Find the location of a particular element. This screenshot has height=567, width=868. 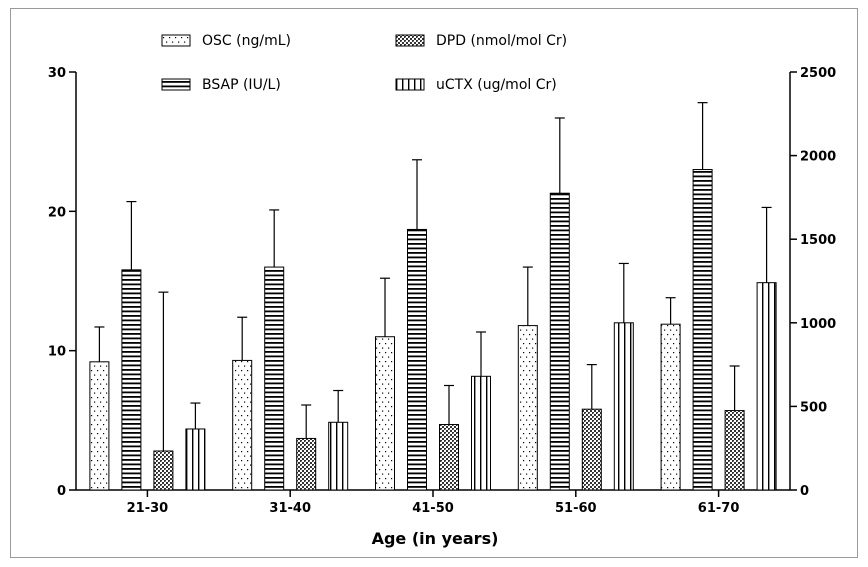

y-right-tick-label: 0 is located at coordinates (804, 491).